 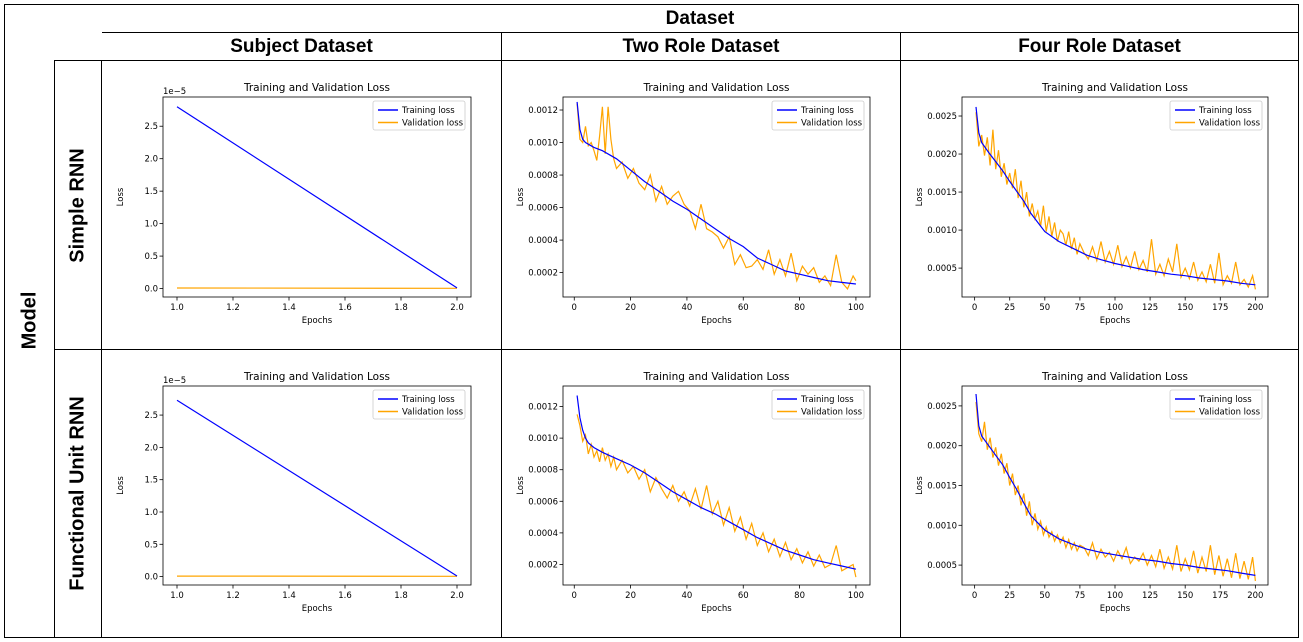 I want to click on col-header-four-role: Four Role Dataset, so click(x=1099, y=46).